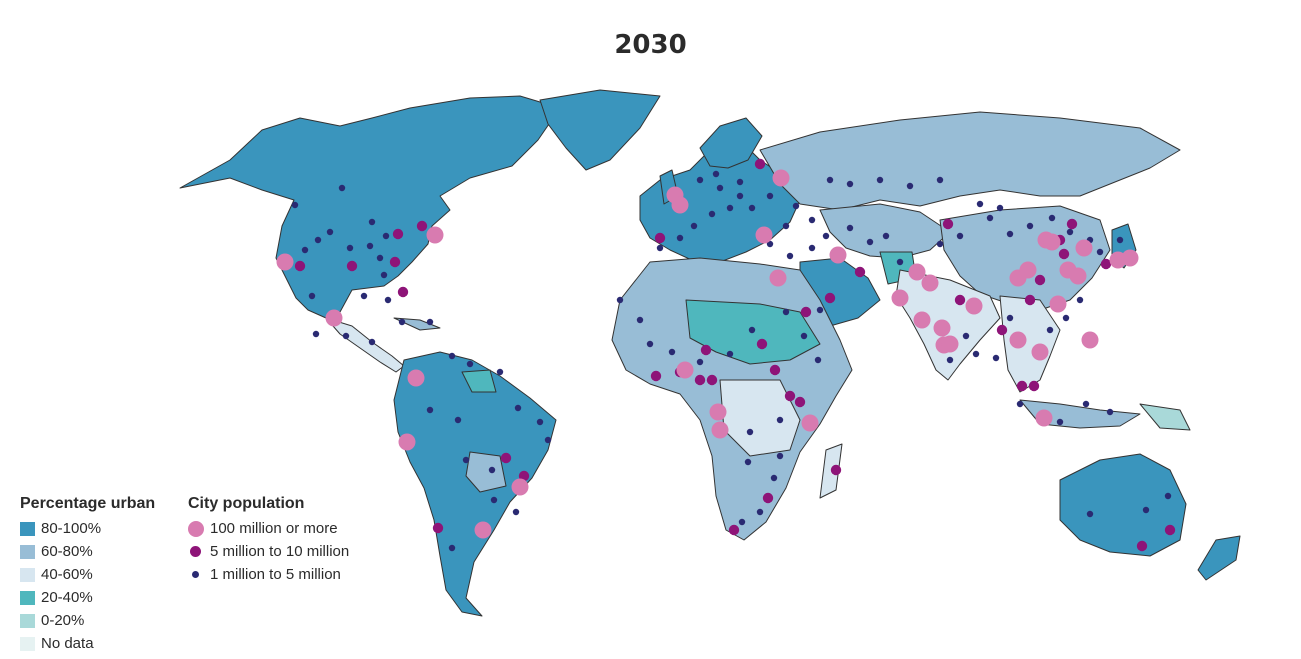 Image resolution: width=1301 pixels, height=659 pixels. I want to click on new-zealand-landmass, so click(1219, 558).